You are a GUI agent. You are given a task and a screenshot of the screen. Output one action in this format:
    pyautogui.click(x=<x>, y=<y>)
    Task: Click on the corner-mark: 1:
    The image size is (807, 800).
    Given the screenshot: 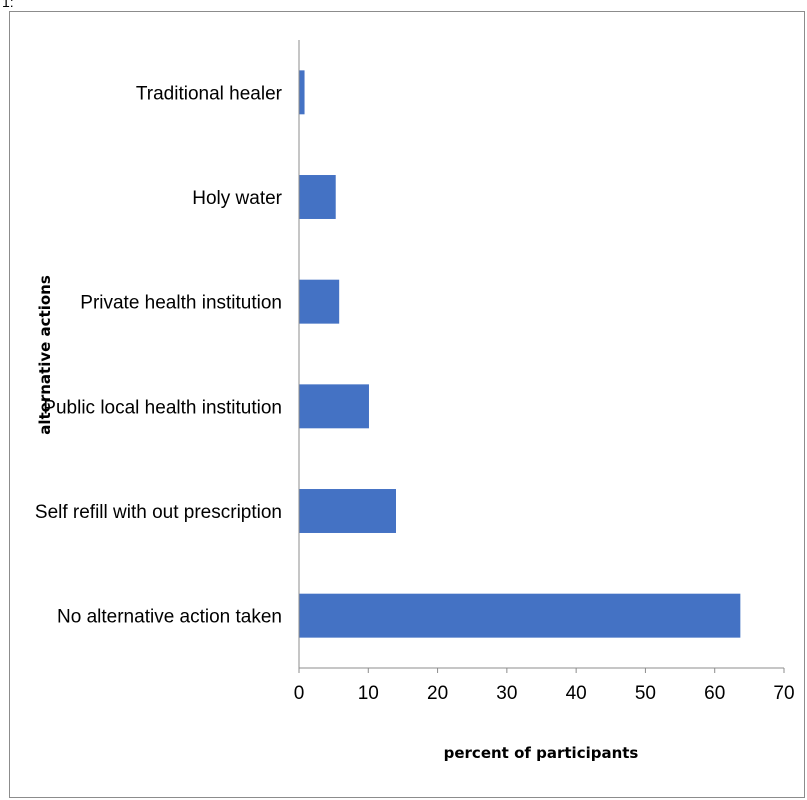 What is the action you would take?
    pyautogui.click(x=8, y=5)
    